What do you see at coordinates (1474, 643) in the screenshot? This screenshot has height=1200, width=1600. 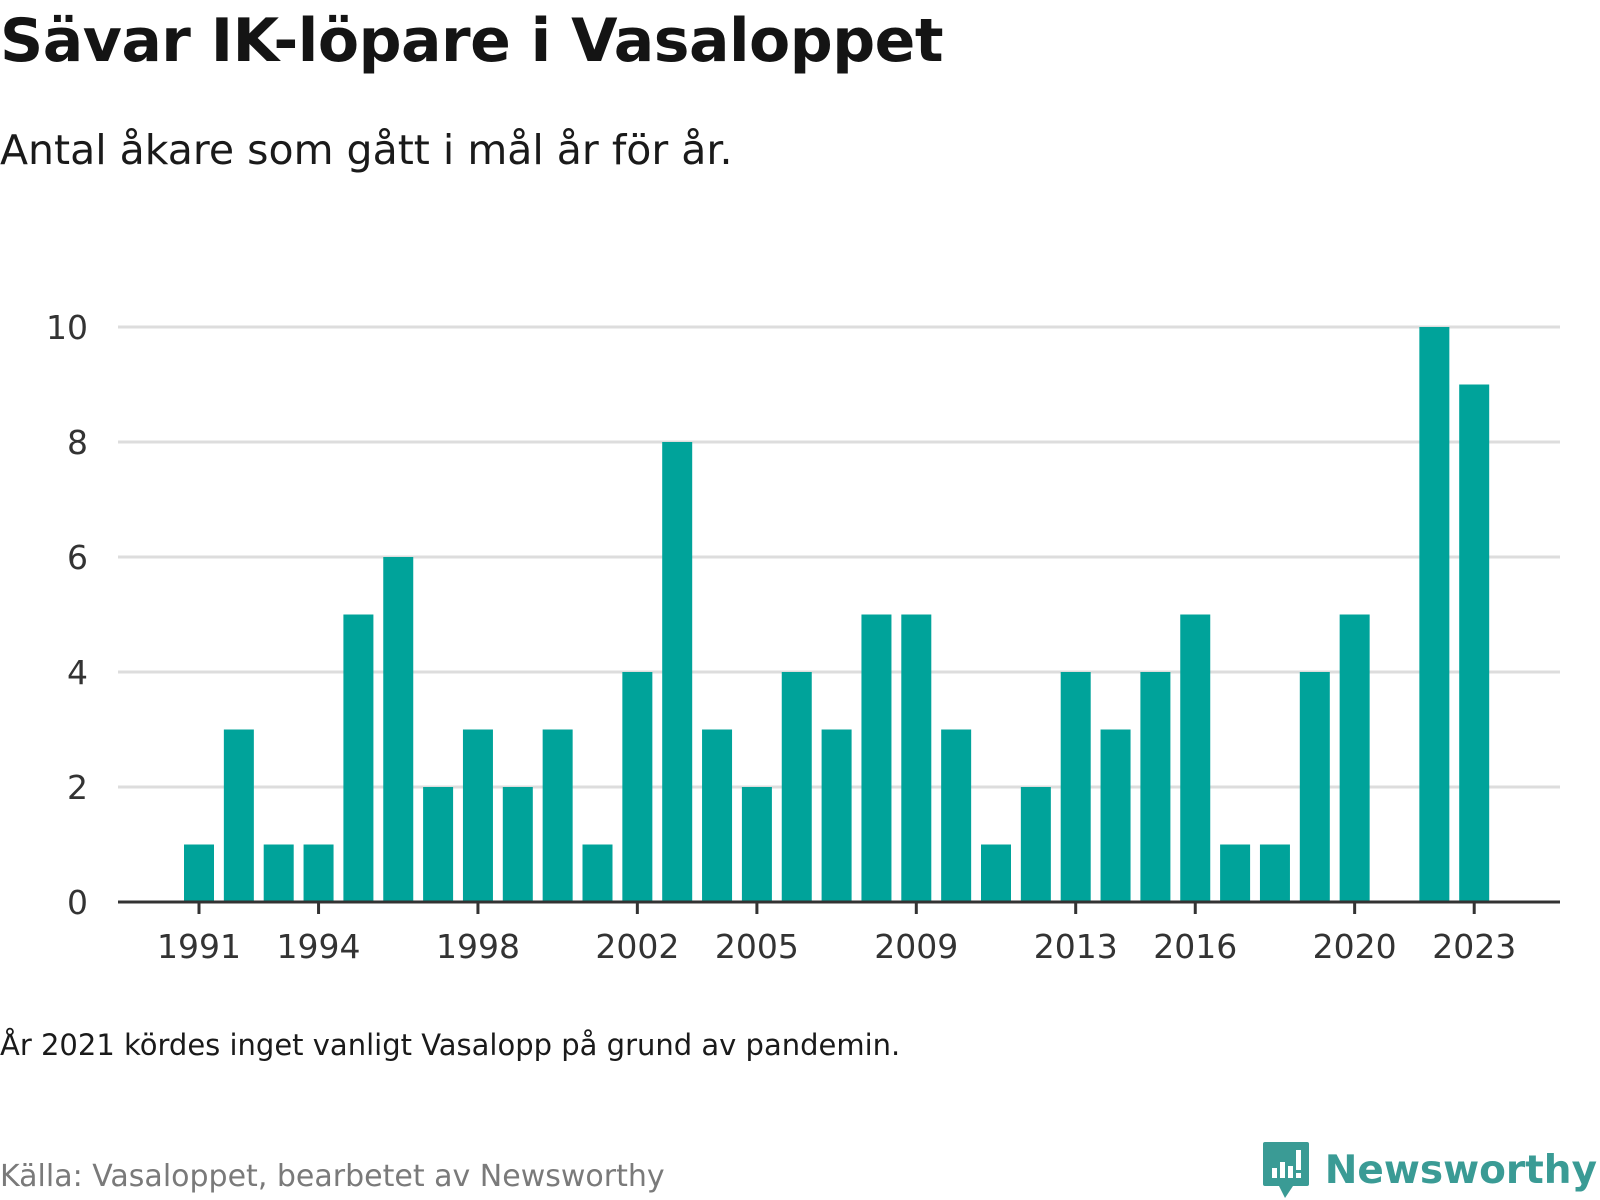 I see `bar-2023` at bounding box center [1474, 643].